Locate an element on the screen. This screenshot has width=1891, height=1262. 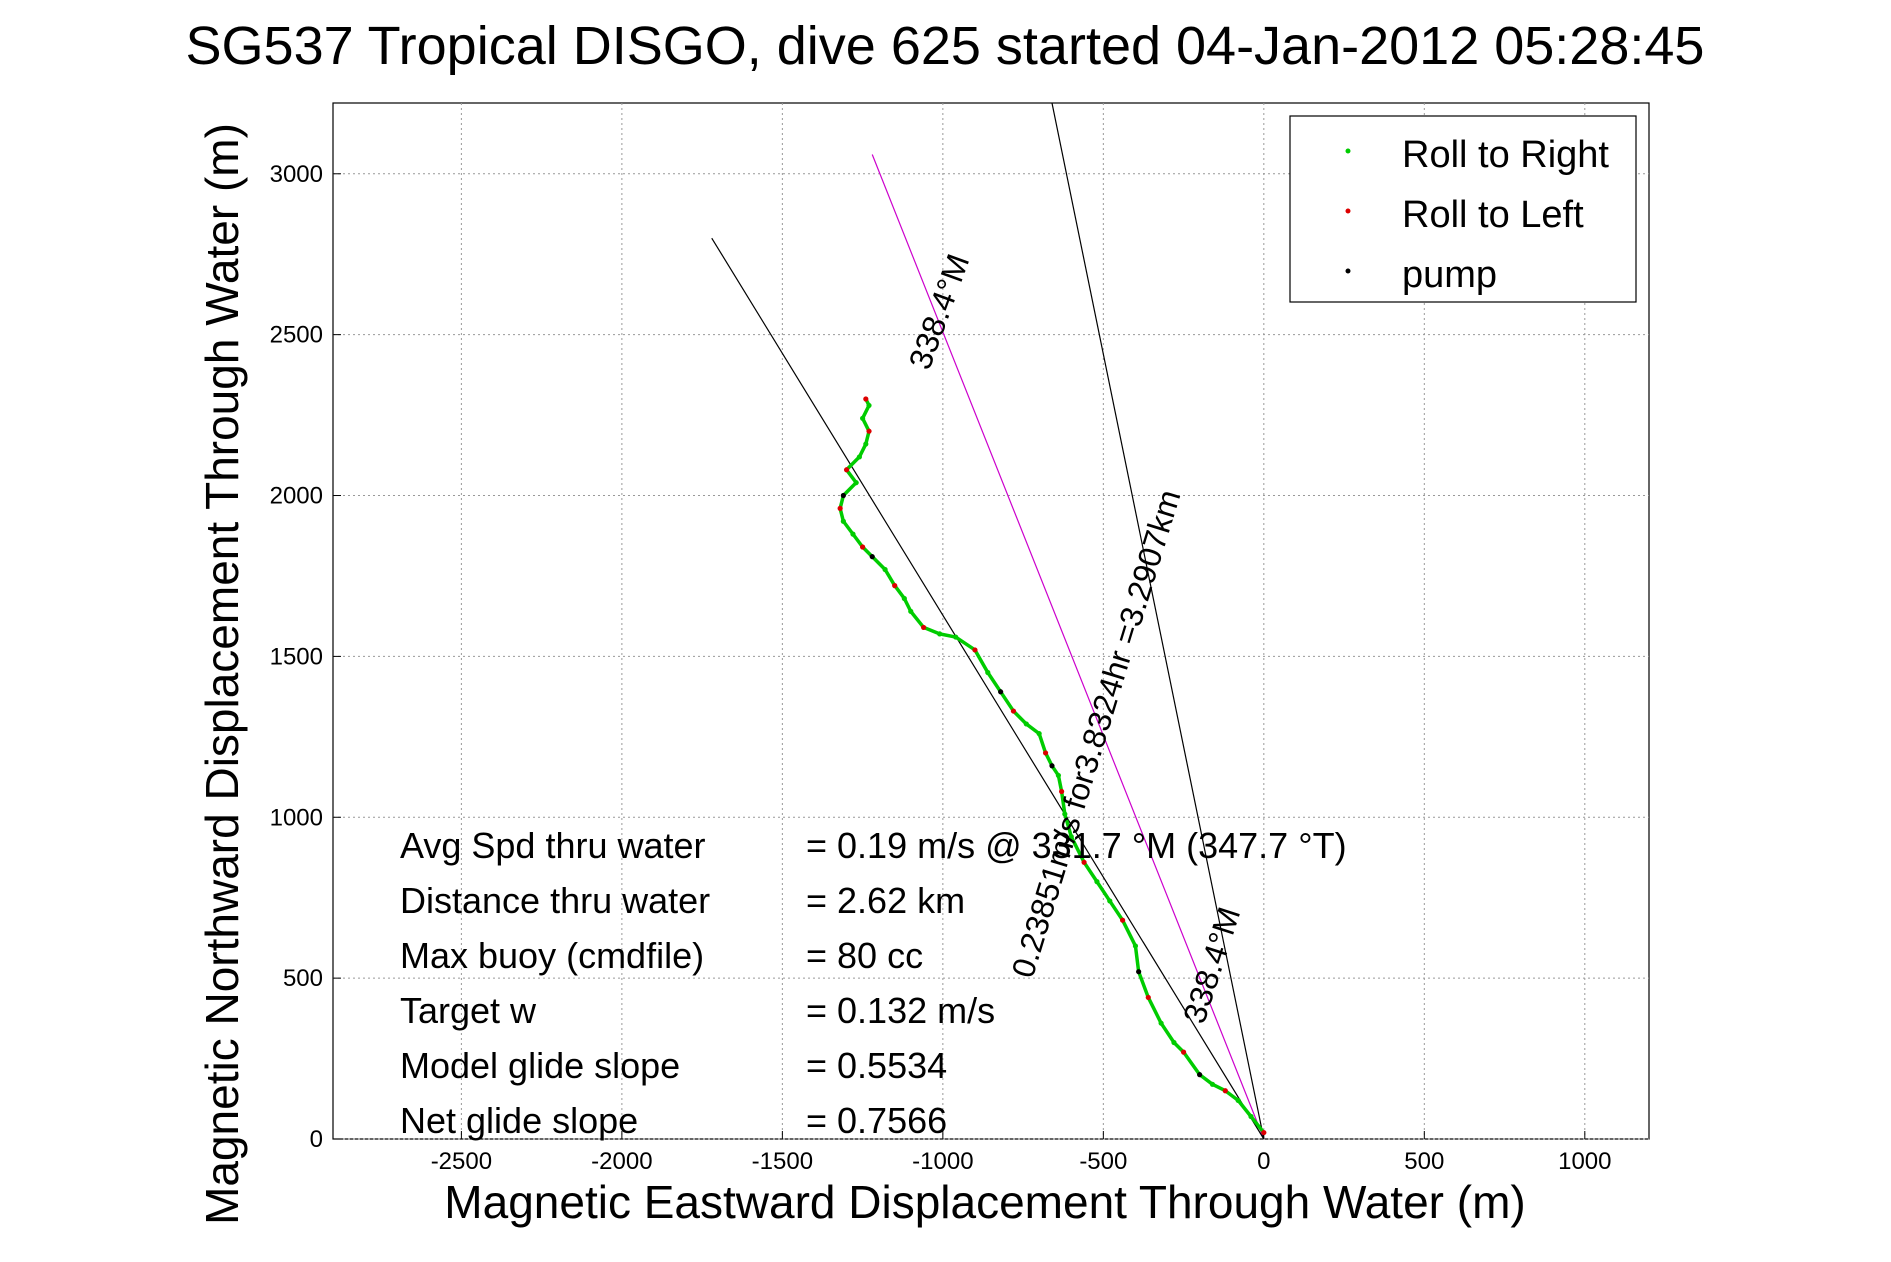
stat-value: = 0.7566 is located at coordinates (876, 1120).